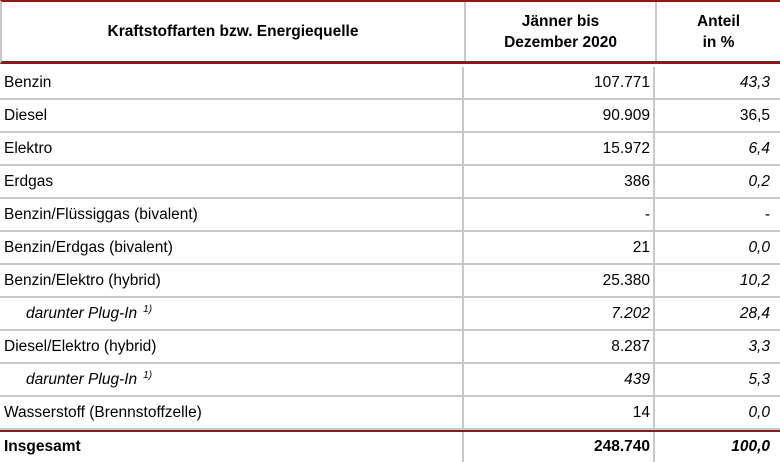 This screenshot has height=462, width=780. Describe the element at coordinates (716, 115) in the screenshot. I see `row-share: 36,5` at that location.